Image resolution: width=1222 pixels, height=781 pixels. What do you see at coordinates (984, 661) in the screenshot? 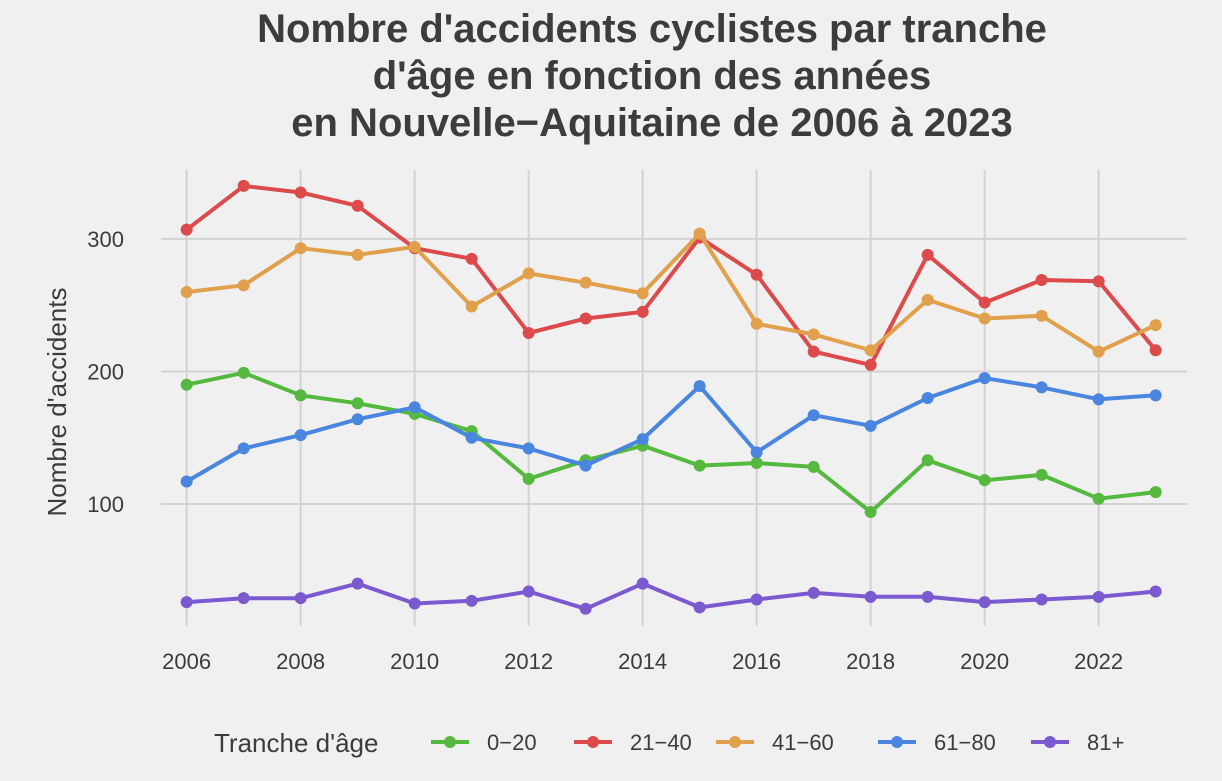
I see `x-tick-label: 2020` at bounding box center [984, 661].